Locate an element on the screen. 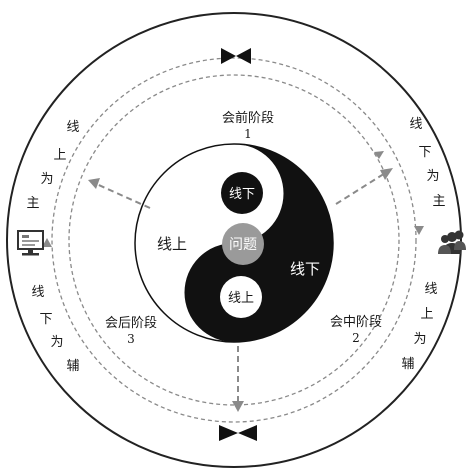 Image resolution: width=469 pixels, height=473 pixels. ring-lower-left-label: 线 下 为 辅 is located at coordinates (55, 329).